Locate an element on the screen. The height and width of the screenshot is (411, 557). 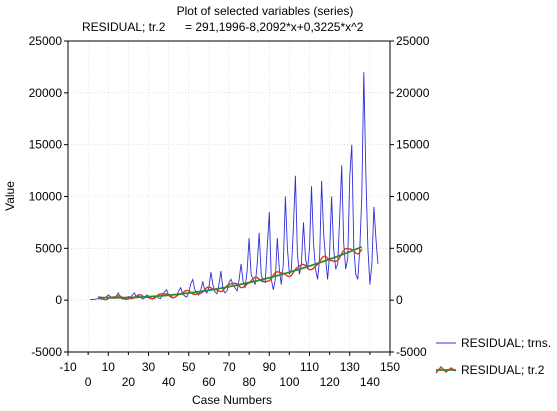
series-line-residual-tr2 is located at coordinates (230, 272).